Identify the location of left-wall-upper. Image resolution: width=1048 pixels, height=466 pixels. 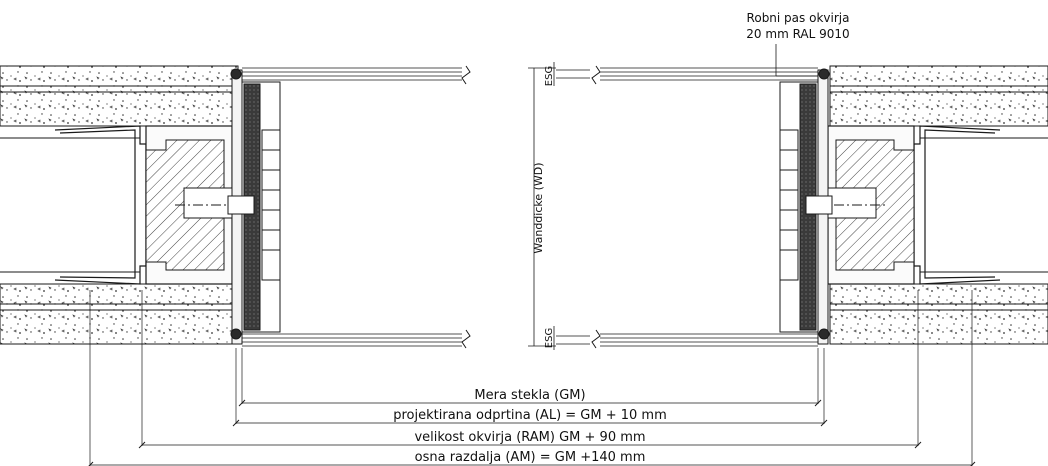
(119, 96).